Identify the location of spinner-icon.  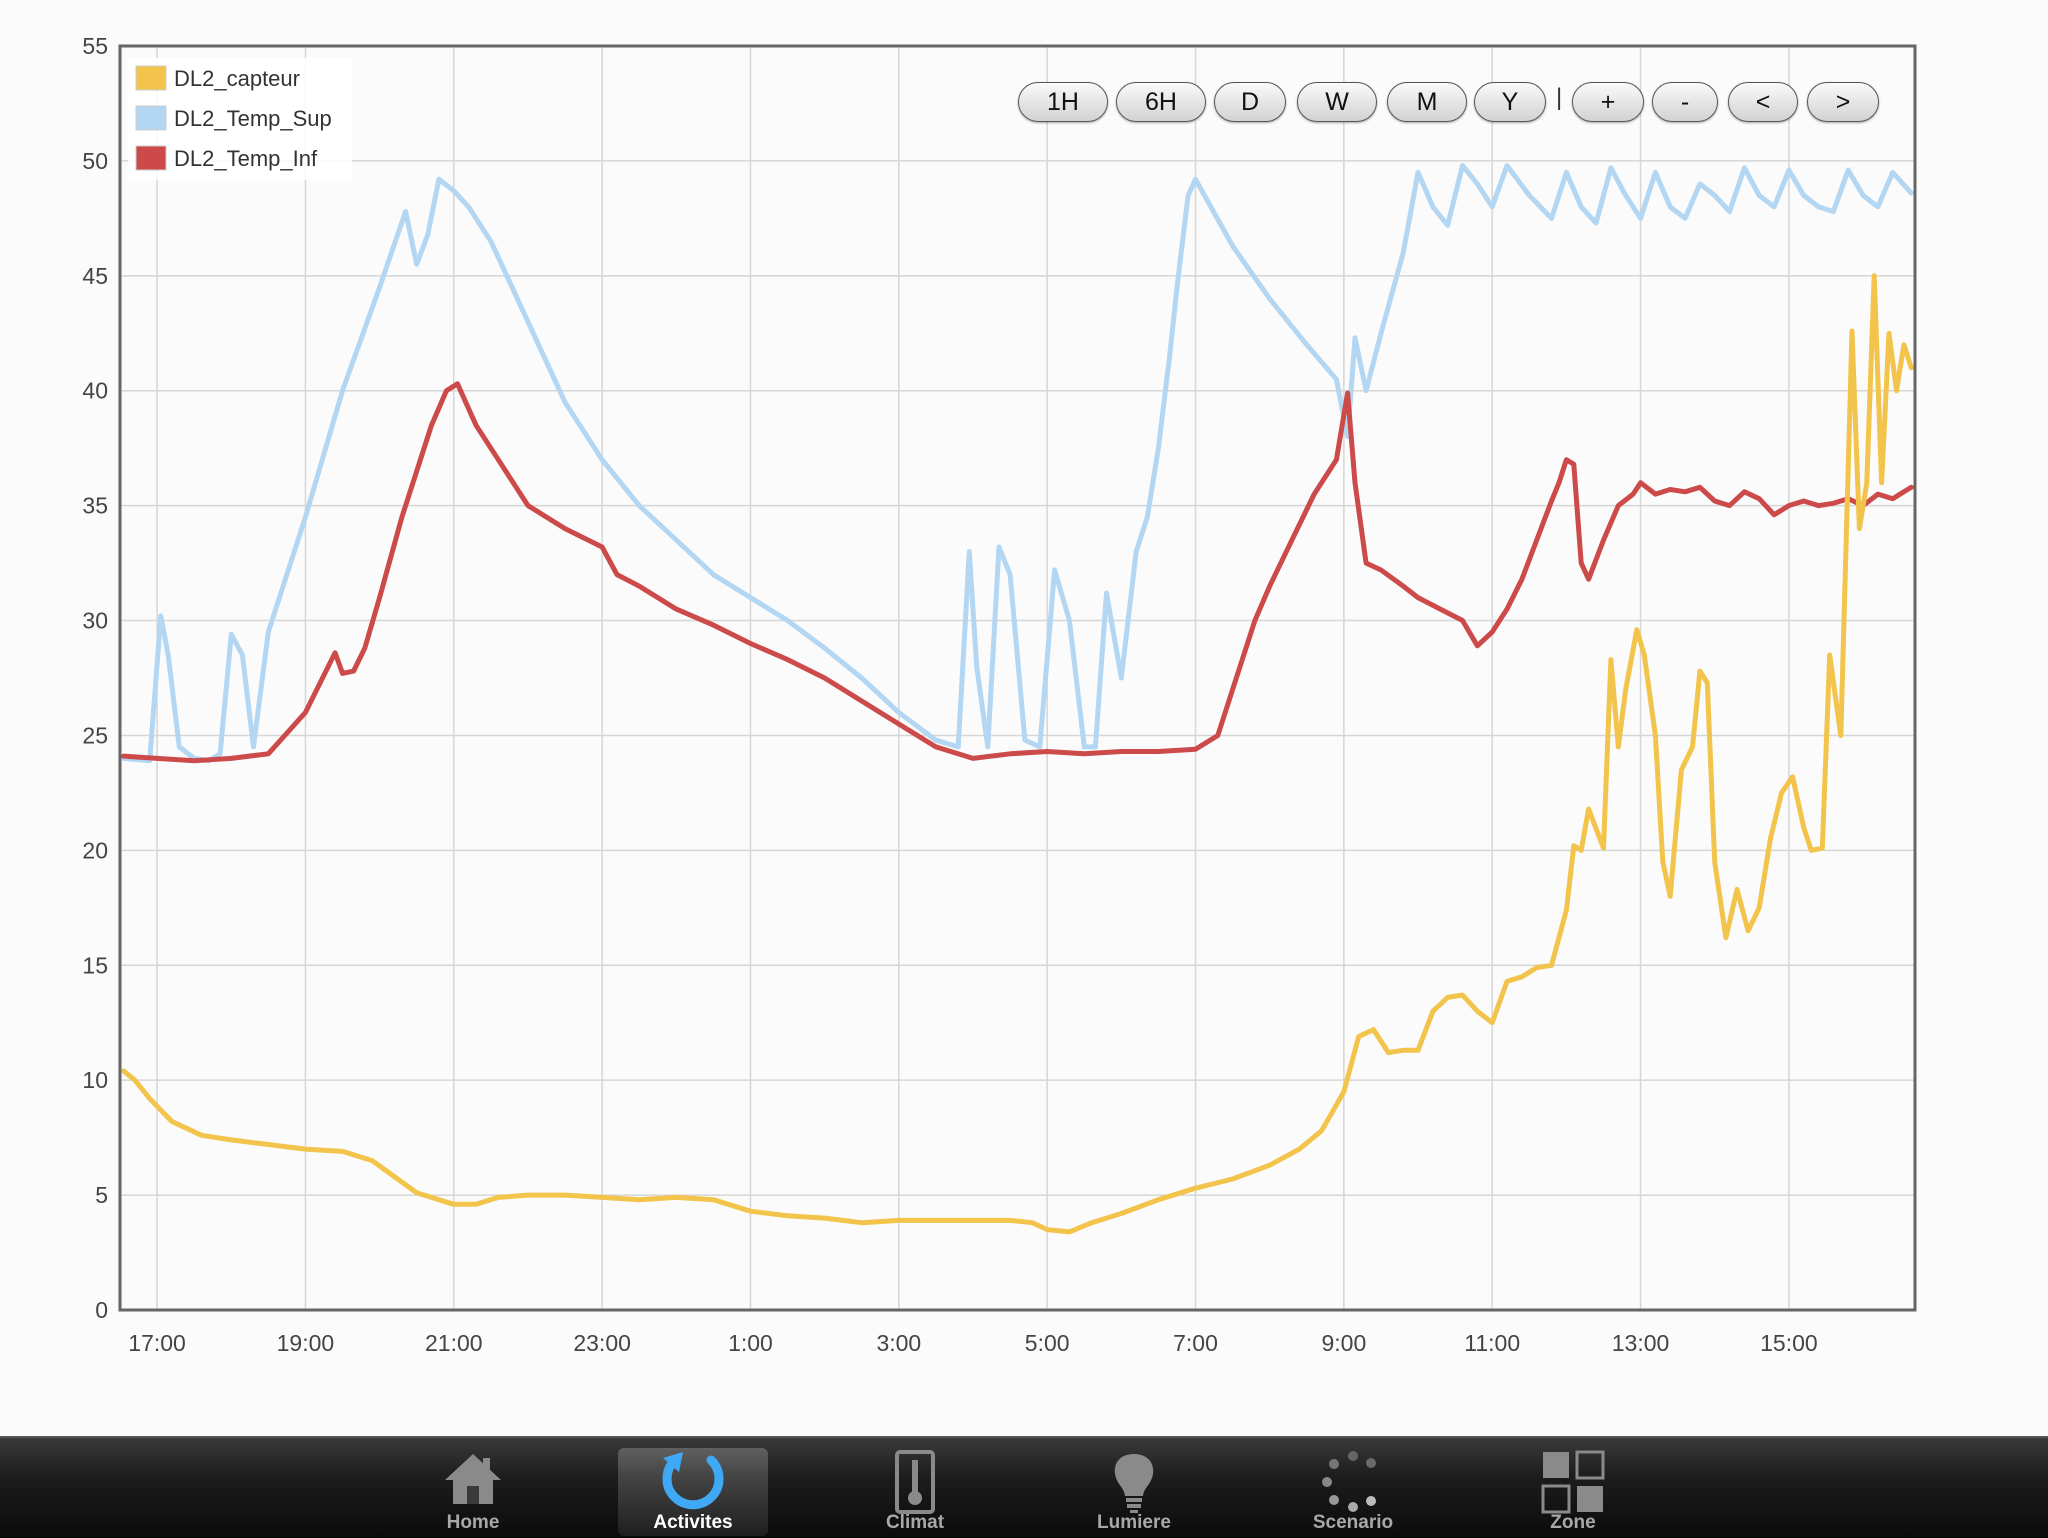
(1349, 1481).